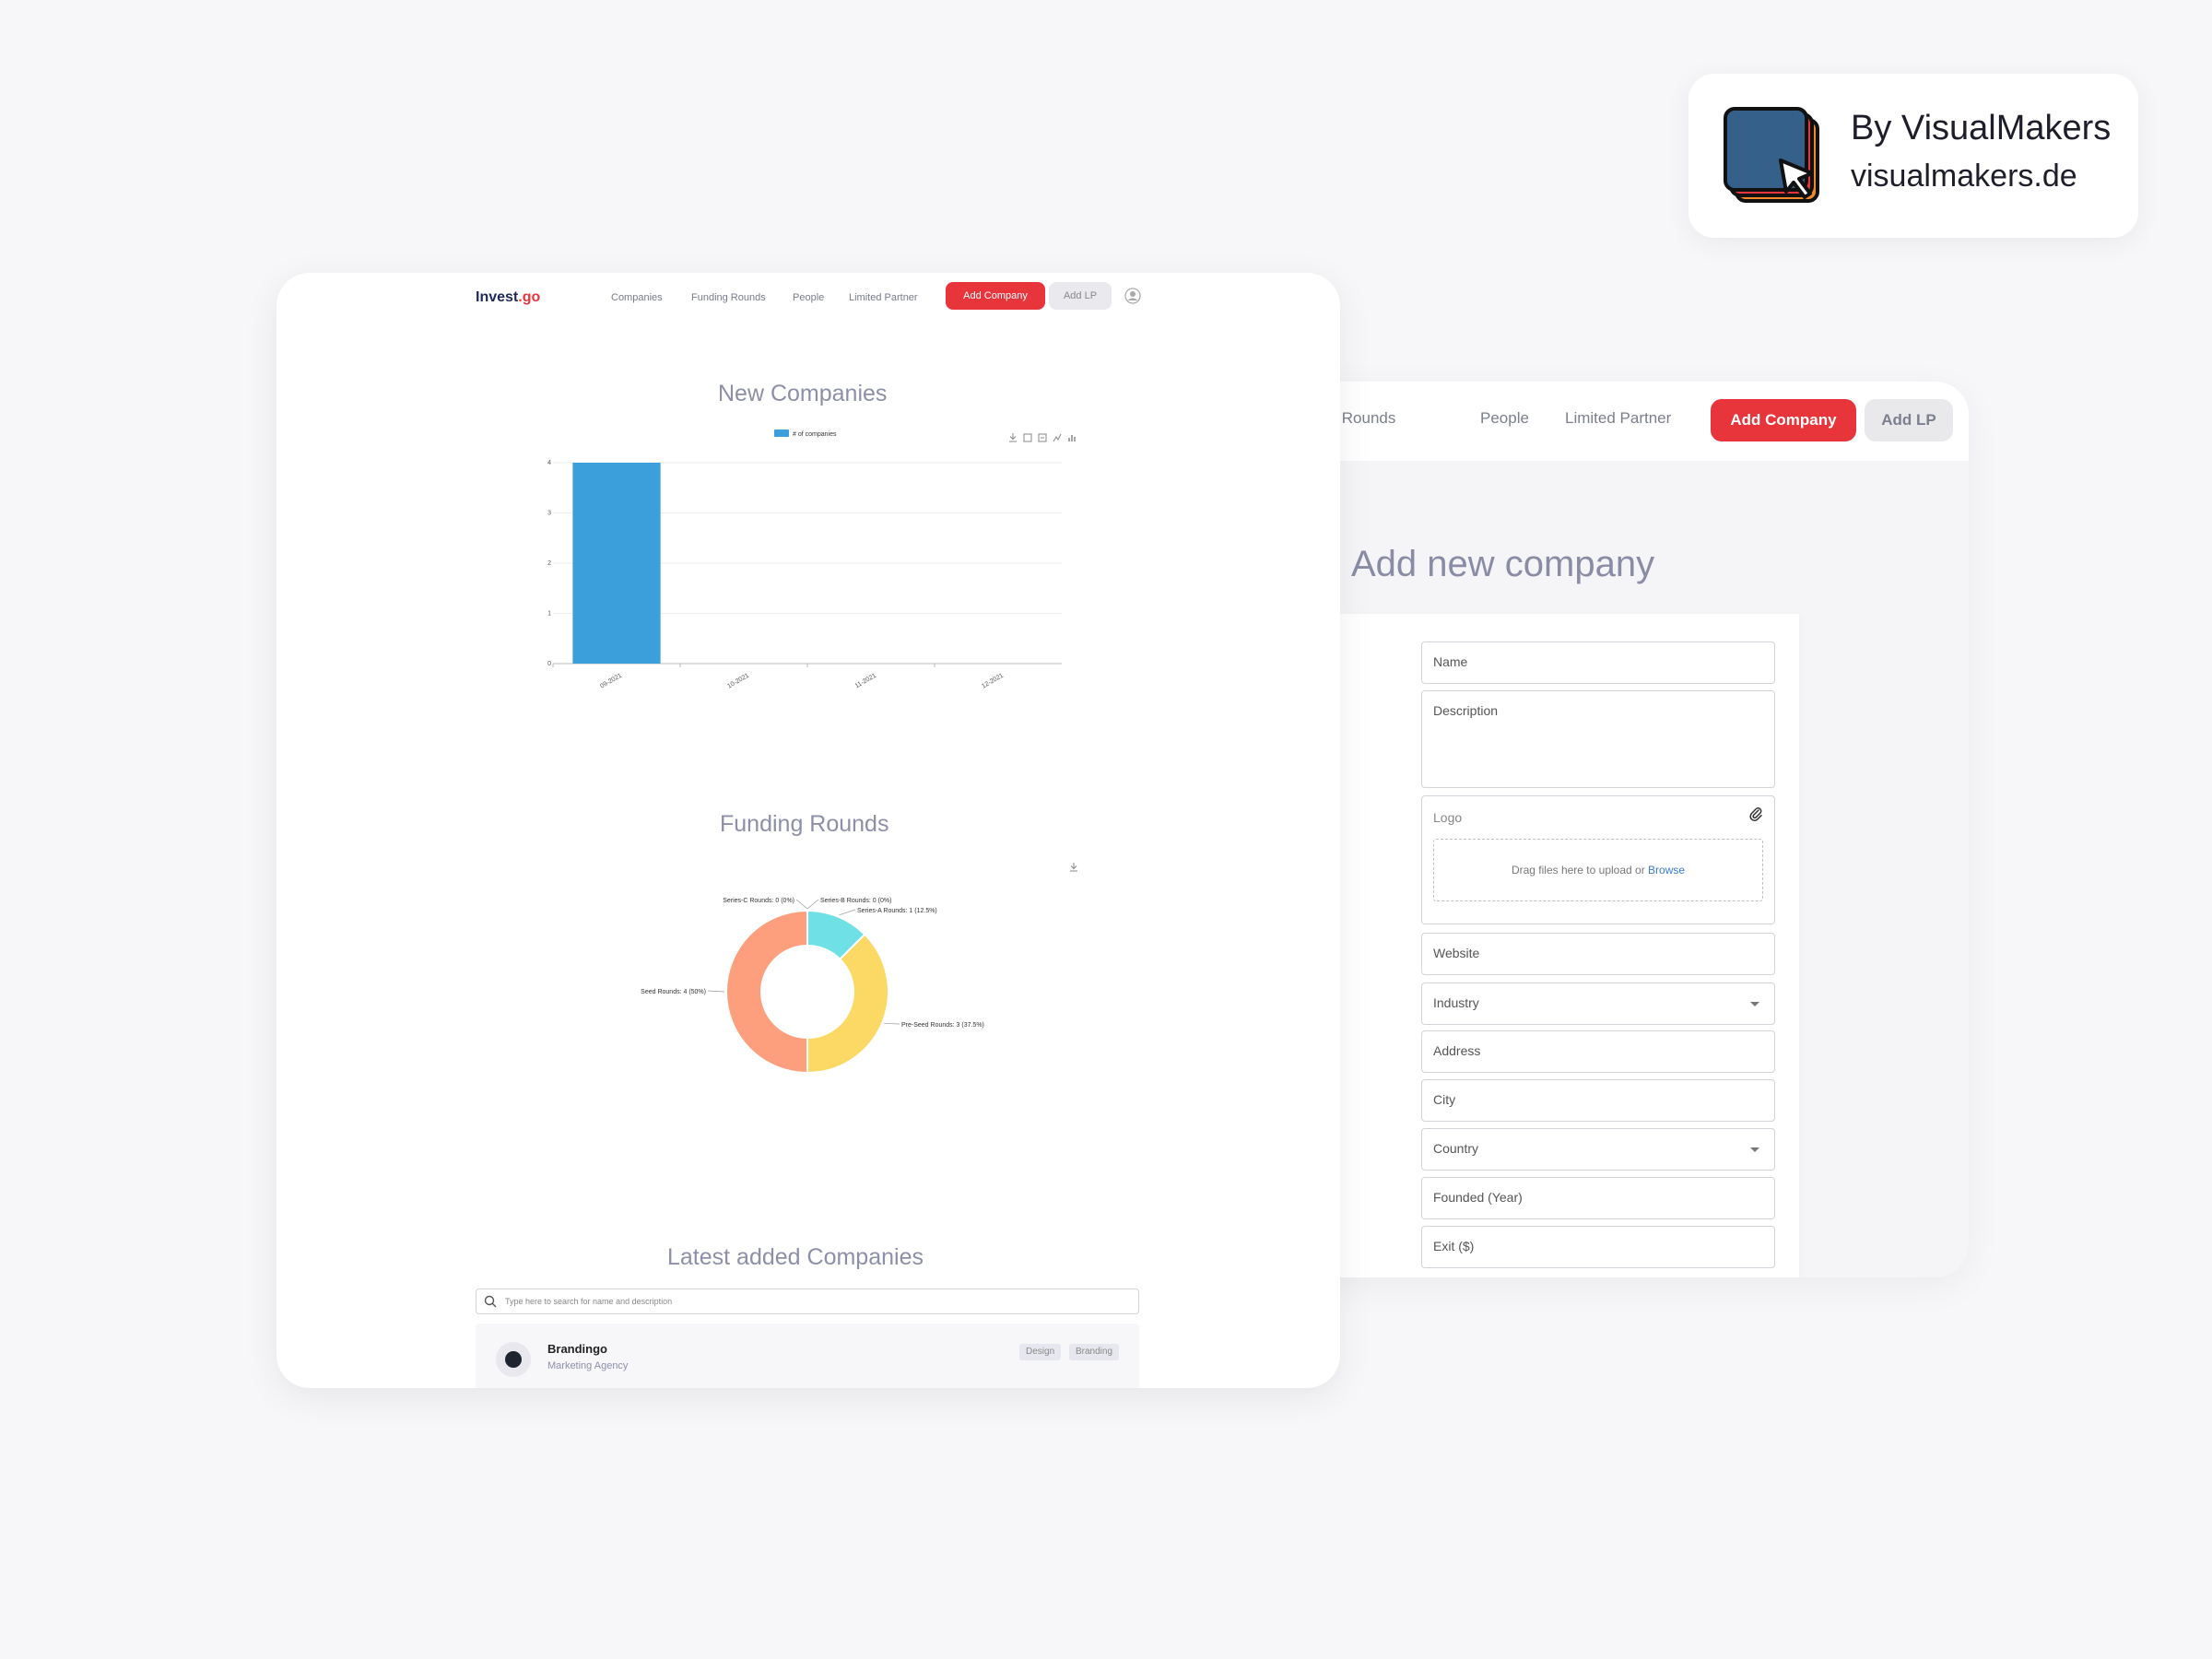 The width and height of the screenshot is (2212, 1659). Describe the element at coordinates (1667, 870) in the screenshot. I see `browse-link: Browse` at that location.